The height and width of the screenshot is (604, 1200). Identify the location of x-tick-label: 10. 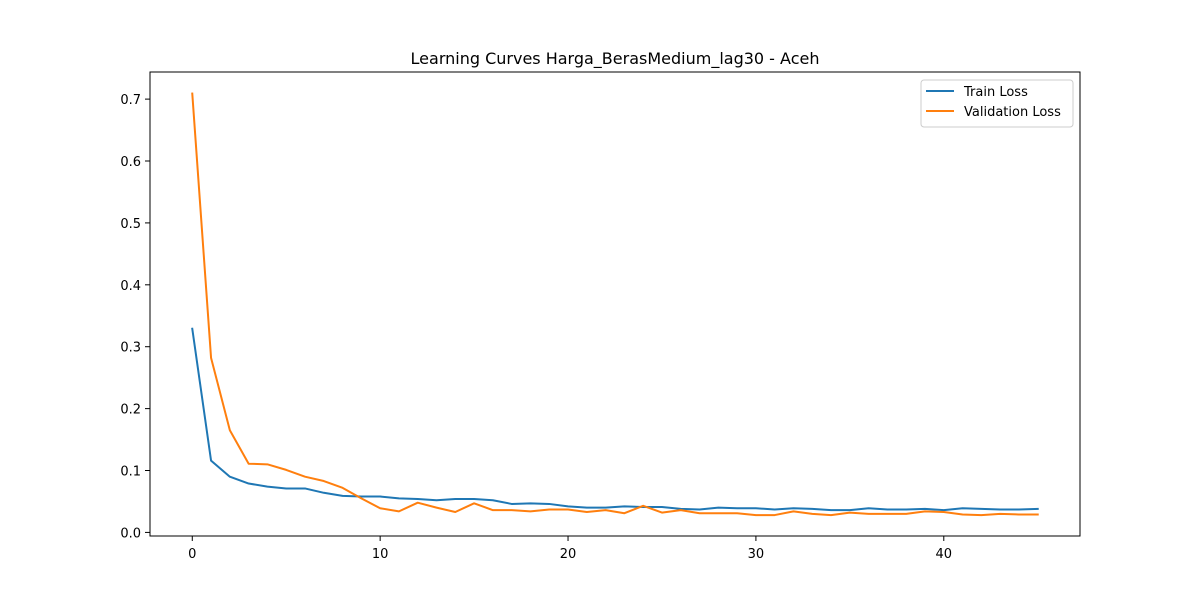
(380, 554).